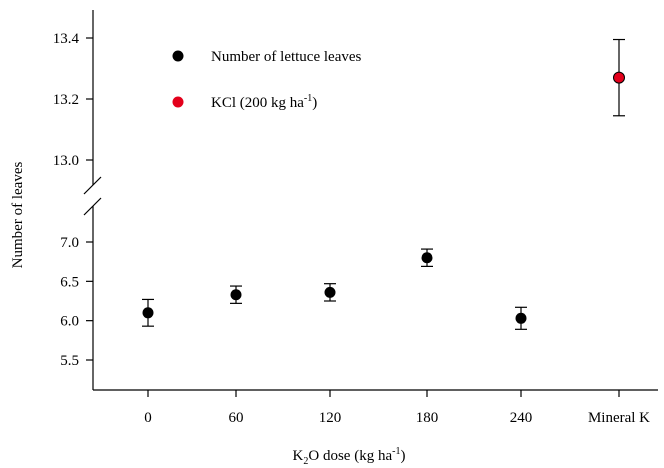 This screenshot has height=468, width=664. Describe the element at coordinates (92, 206) in the screenshot. I see `axis-break-mark-lower` at that location.